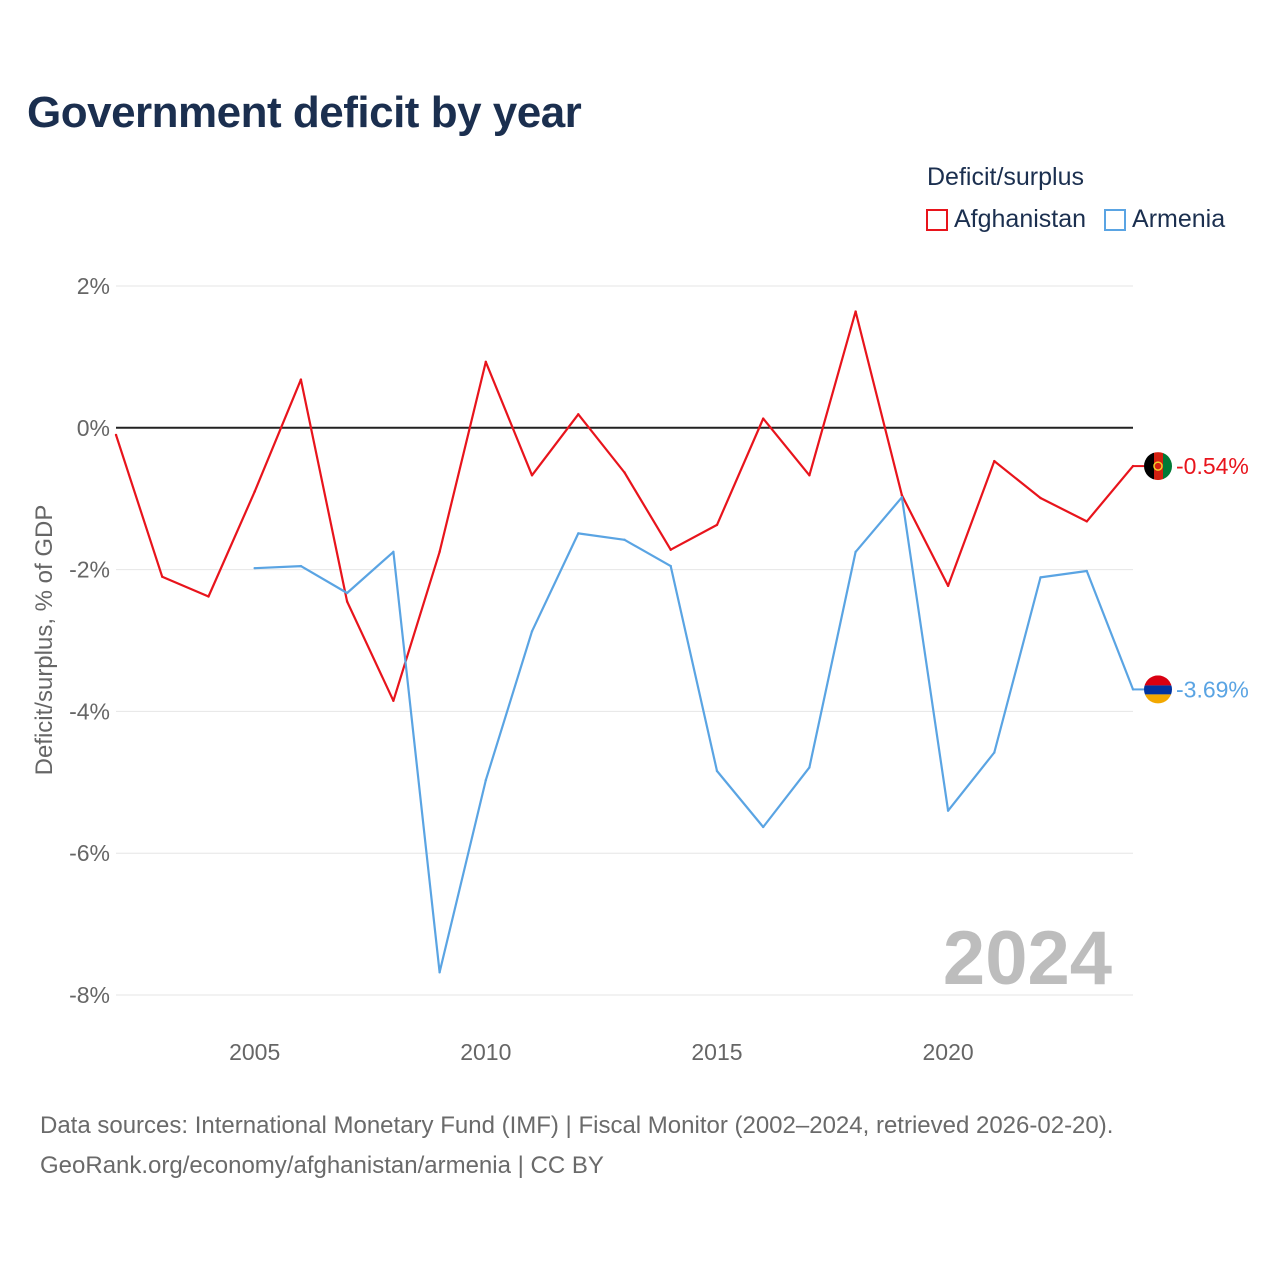  What do you see at coordinates (89, 570) in the screenshot?
I see `y-tick-label: -2%` at bounding box center [89, 570].